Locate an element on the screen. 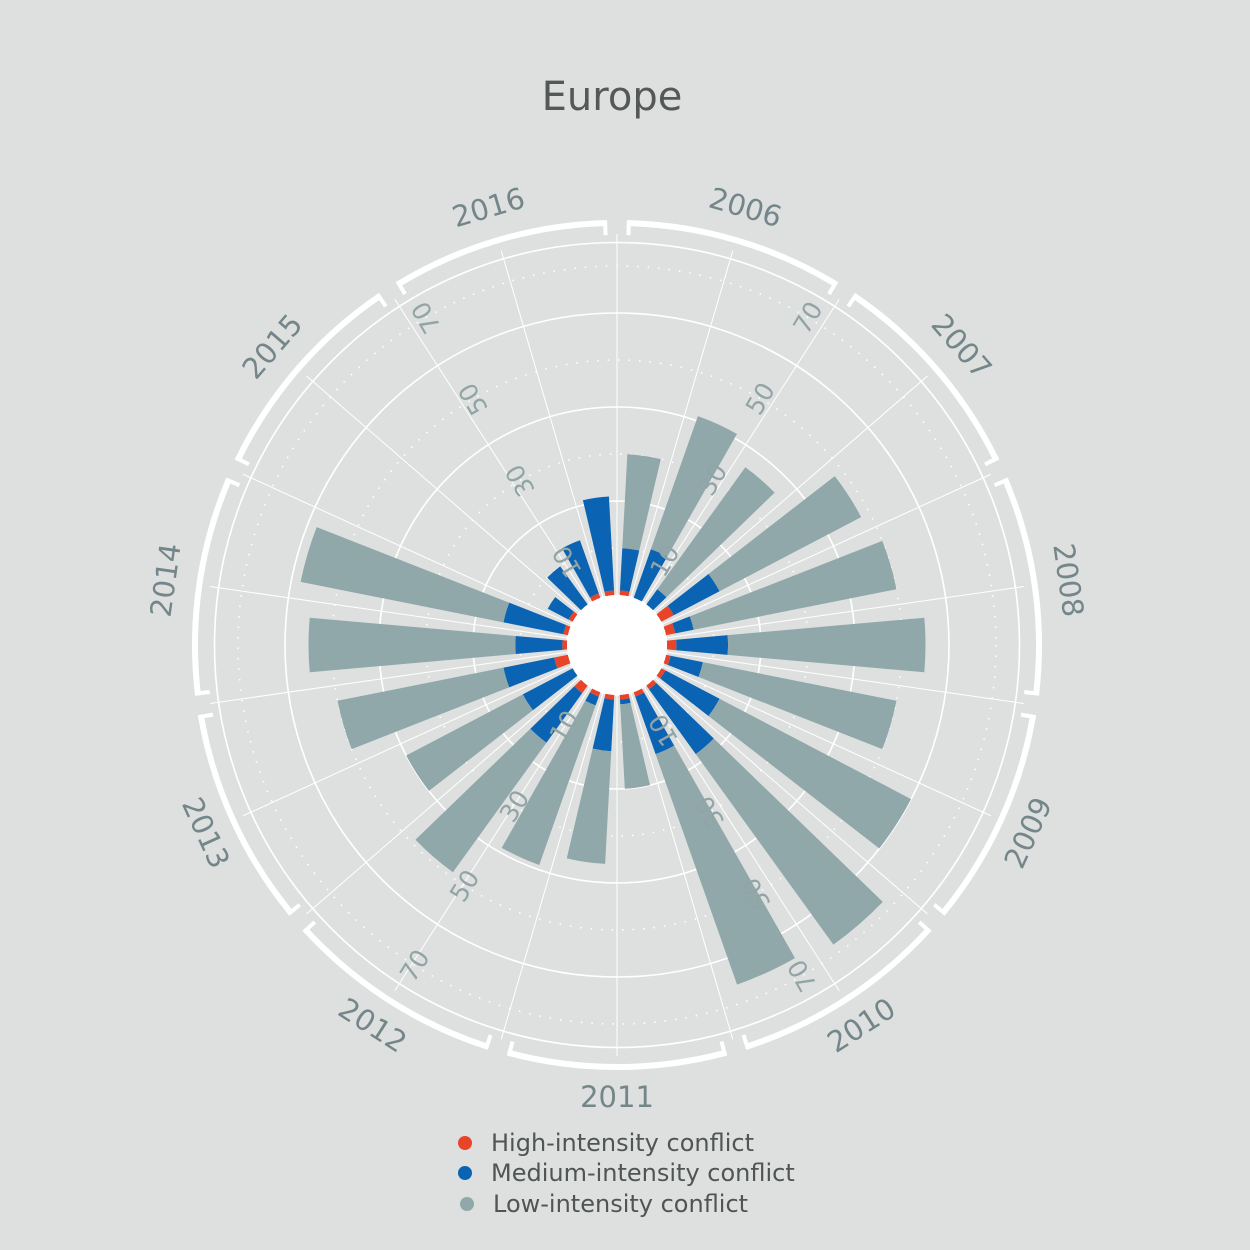 This screenshot has height=1250, width=1250. year-label: 2014 is located at coordinates (166, 580).